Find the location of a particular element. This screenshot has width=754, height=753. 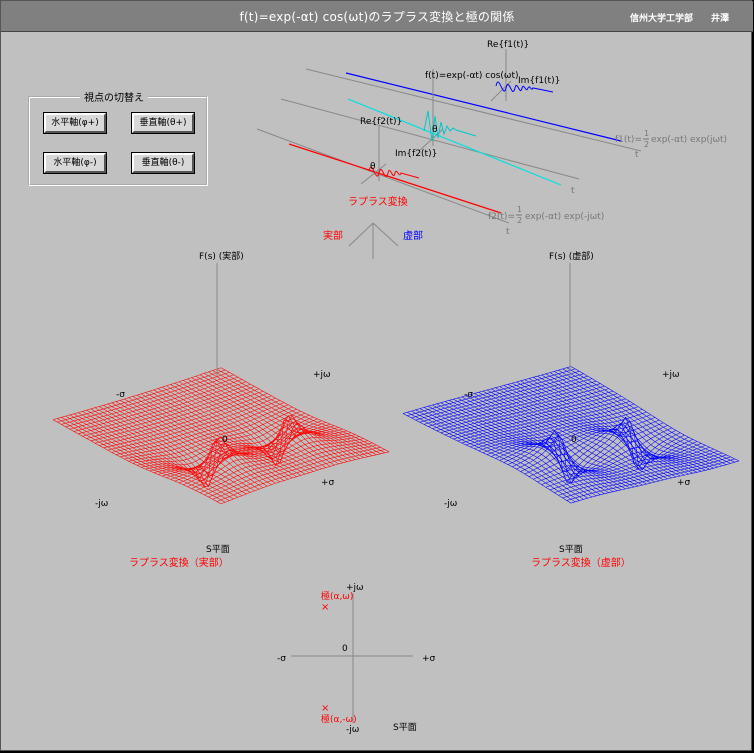

s-plane-diagram: +jω 極(α,ω) × -σ 0 +σ × 極(α,-ω) -jω S平面 is located at coordinates (356, 659).